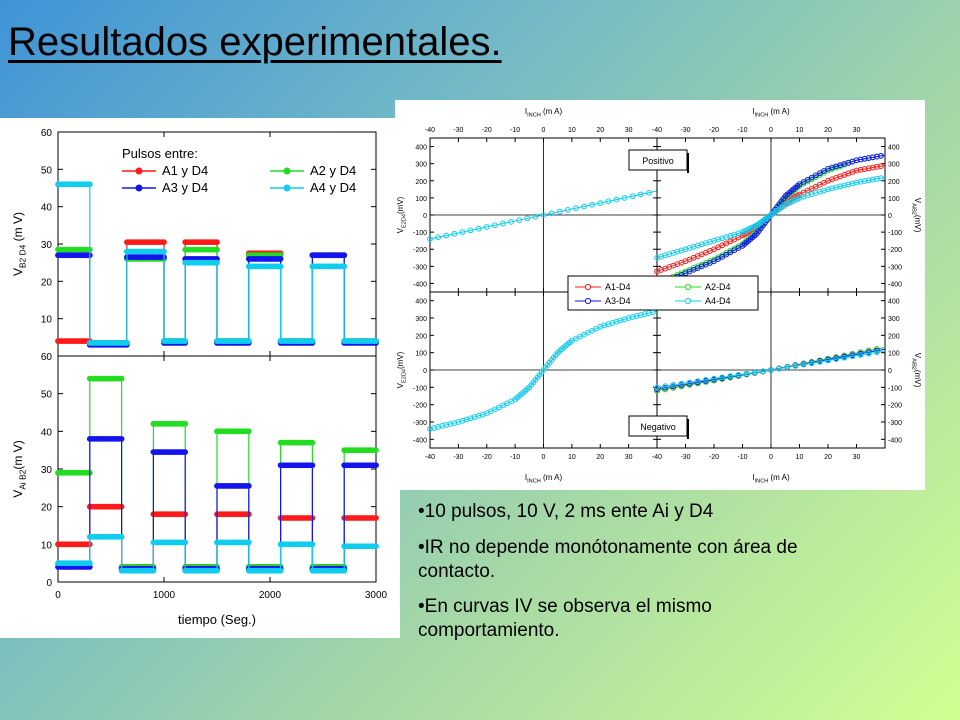 Image resolution: width=960 pixels, height=720 pixels. Describe the element at coordinates (718, 301) in the screenshot. I see `legend-entry-4: A4-D4` at that location.